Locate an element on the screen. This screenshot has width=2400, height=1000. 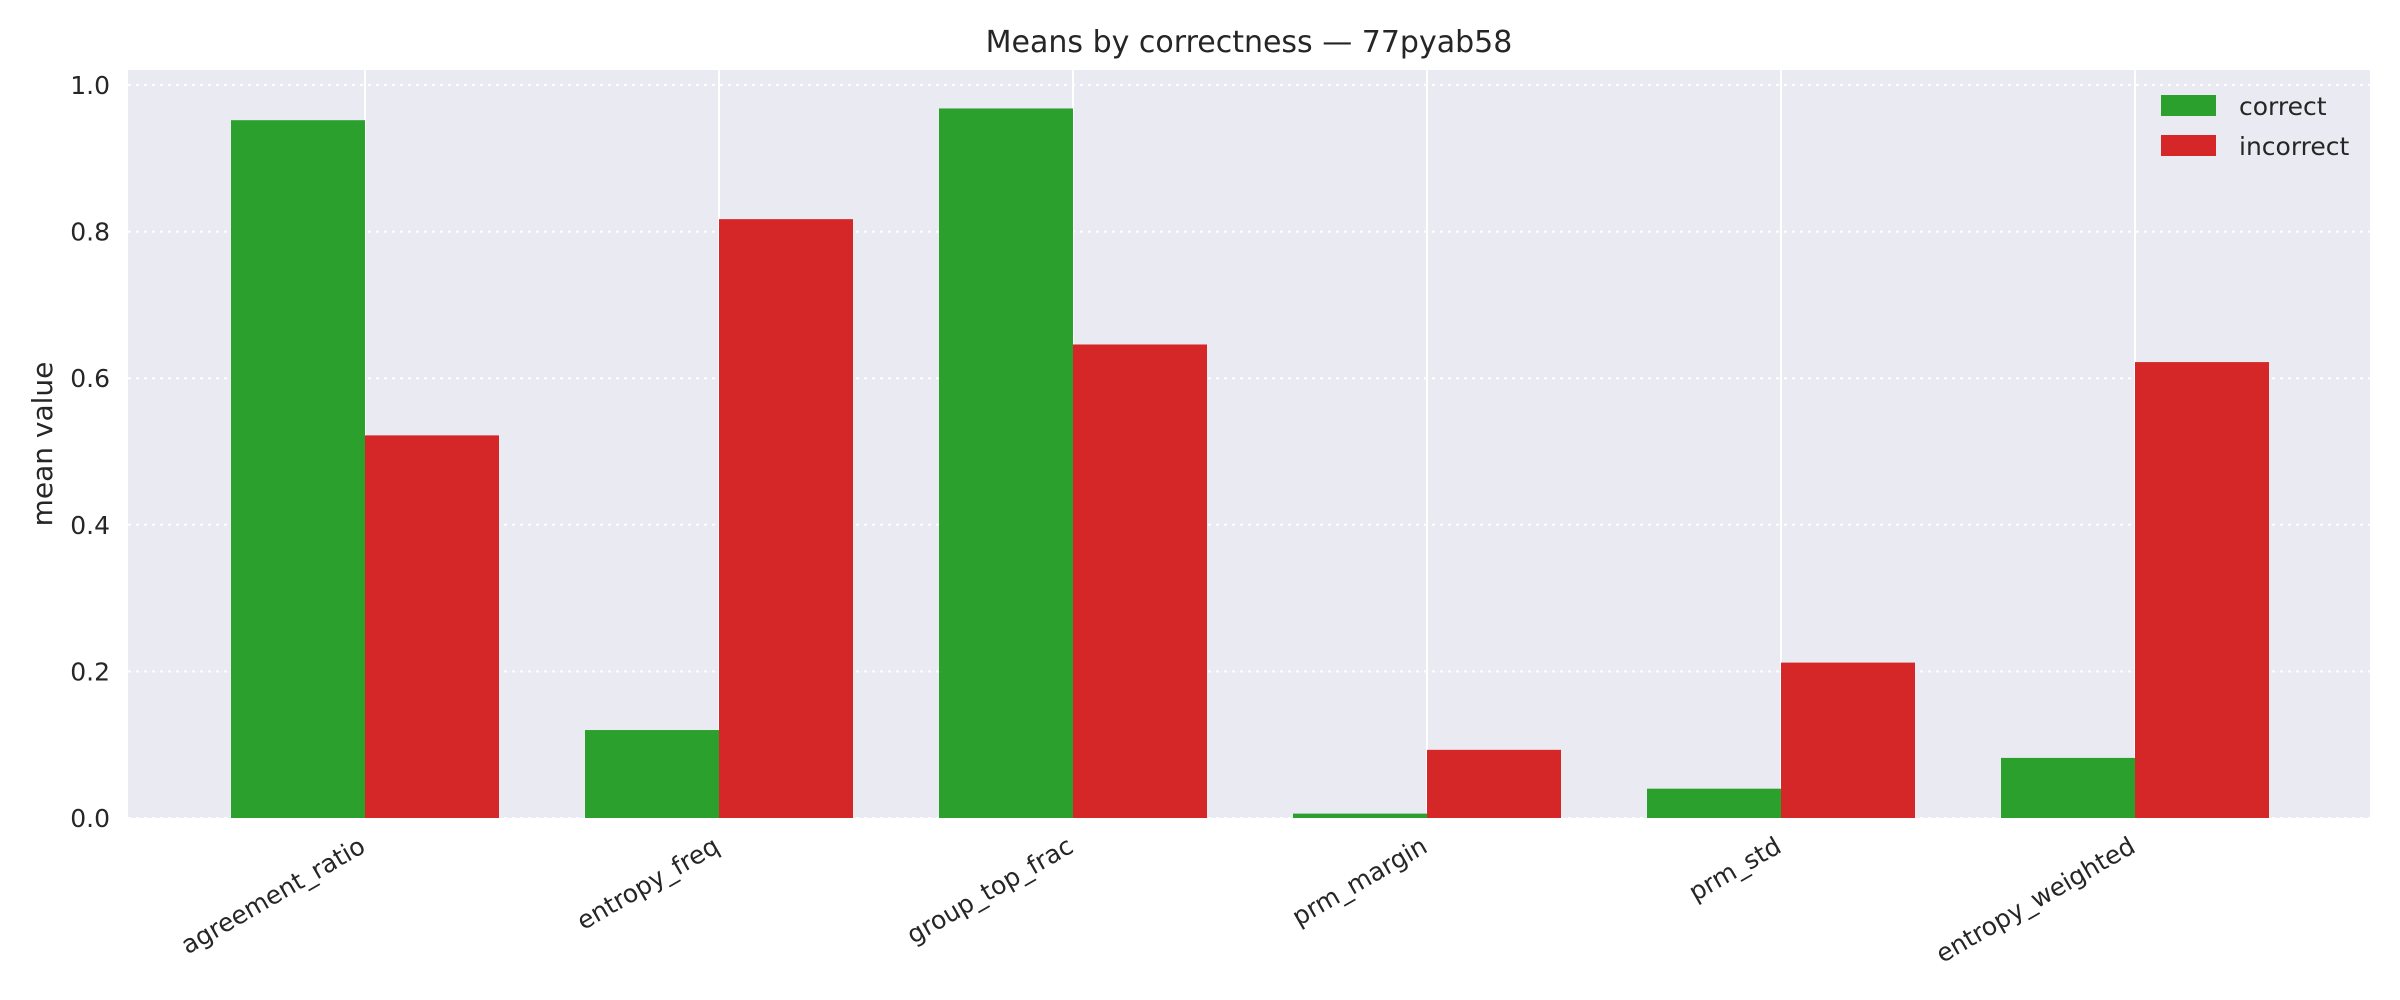
bar-incorrect-entropy_weighted is located at coordinates (2202, 590).